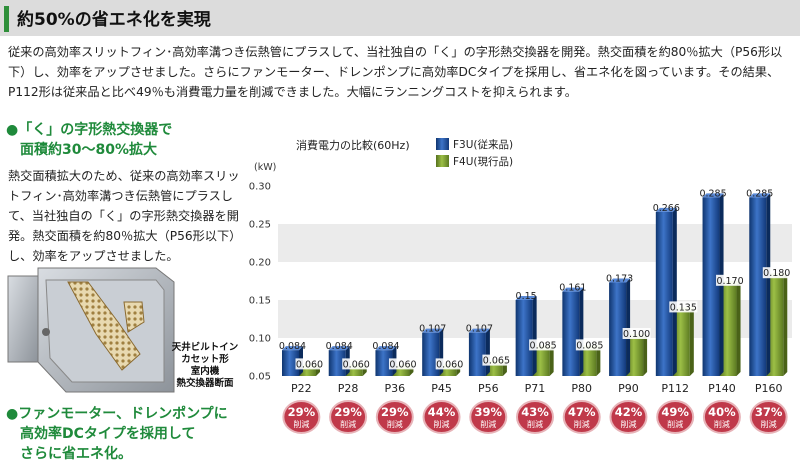 This screenshot has height=464, width=800. Describe the element at coordinates (675, 412) in the screenshot. I see `reduction-percent: 49%` at that location.